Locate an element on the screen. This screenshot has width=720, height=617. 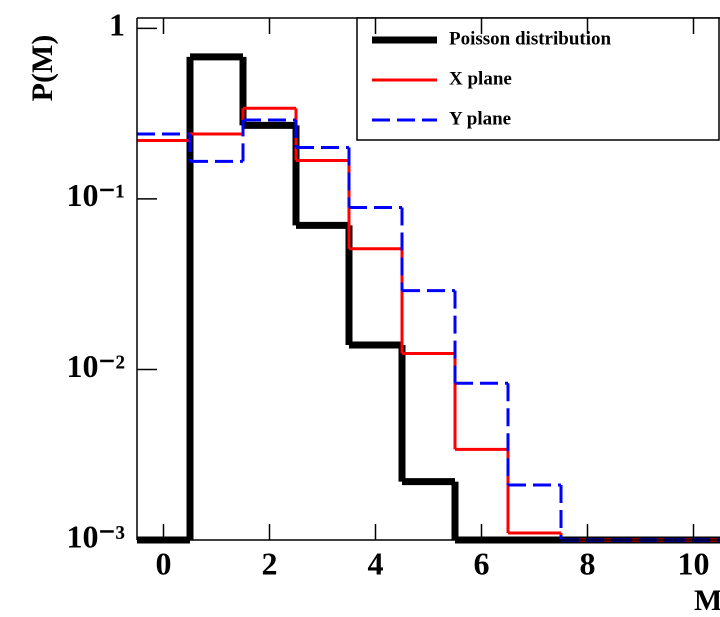
legend-label: Y plane is located at coordinates (480, 118).